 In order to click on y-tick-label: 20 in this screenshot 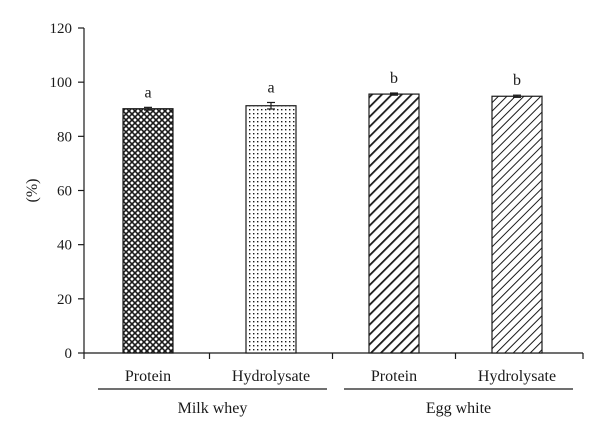, I will do `click(64, 300)`.